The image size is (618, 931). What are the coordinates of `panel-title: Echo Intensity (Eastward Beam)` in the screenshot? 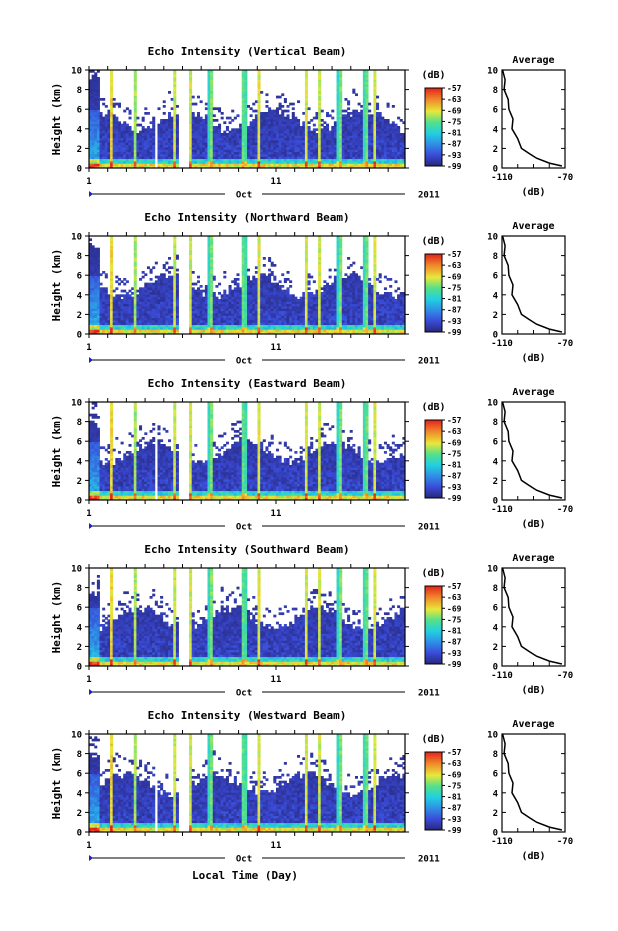 It's located at (247, 383).